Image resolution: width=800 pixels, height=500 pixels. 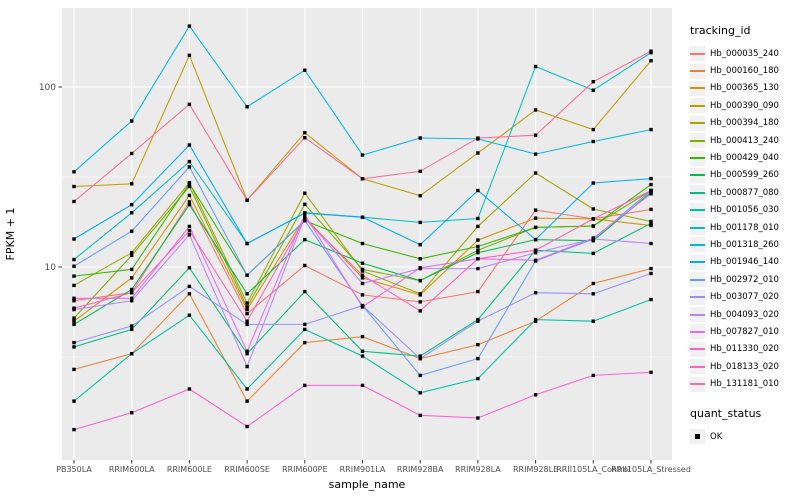 What do you see at coordinates (720, 30) in the screenshot?
I see `legend-title-tracking: tracking_id` at bounding box center [720, 30].